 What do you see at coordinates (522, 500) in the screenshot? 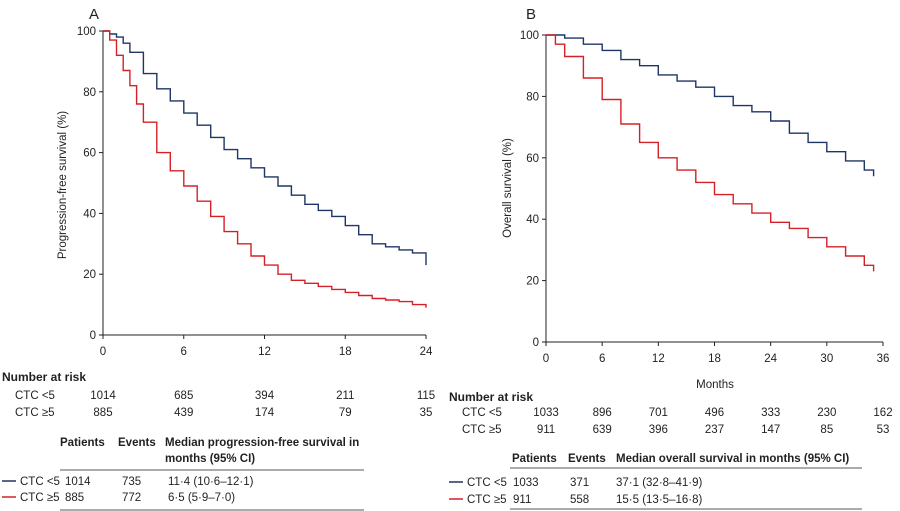
I see `patients-count: 911` at bounding box center [522, 500].